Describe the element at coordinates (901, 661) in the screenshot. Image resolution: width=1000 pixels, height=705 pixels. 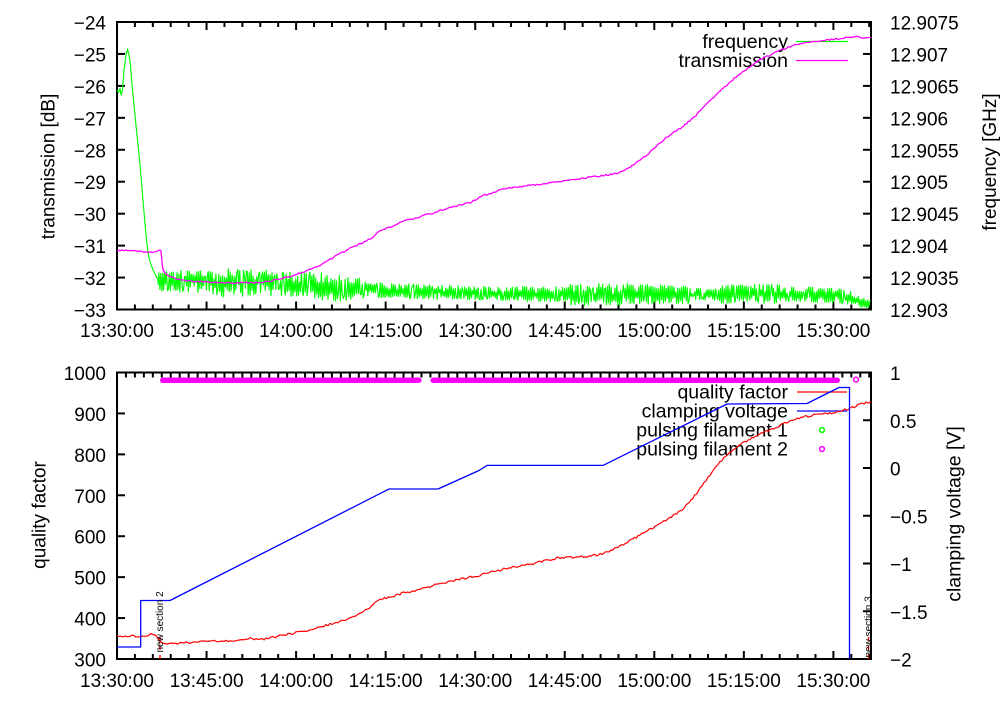
I see `svg-text: −2` at that location.